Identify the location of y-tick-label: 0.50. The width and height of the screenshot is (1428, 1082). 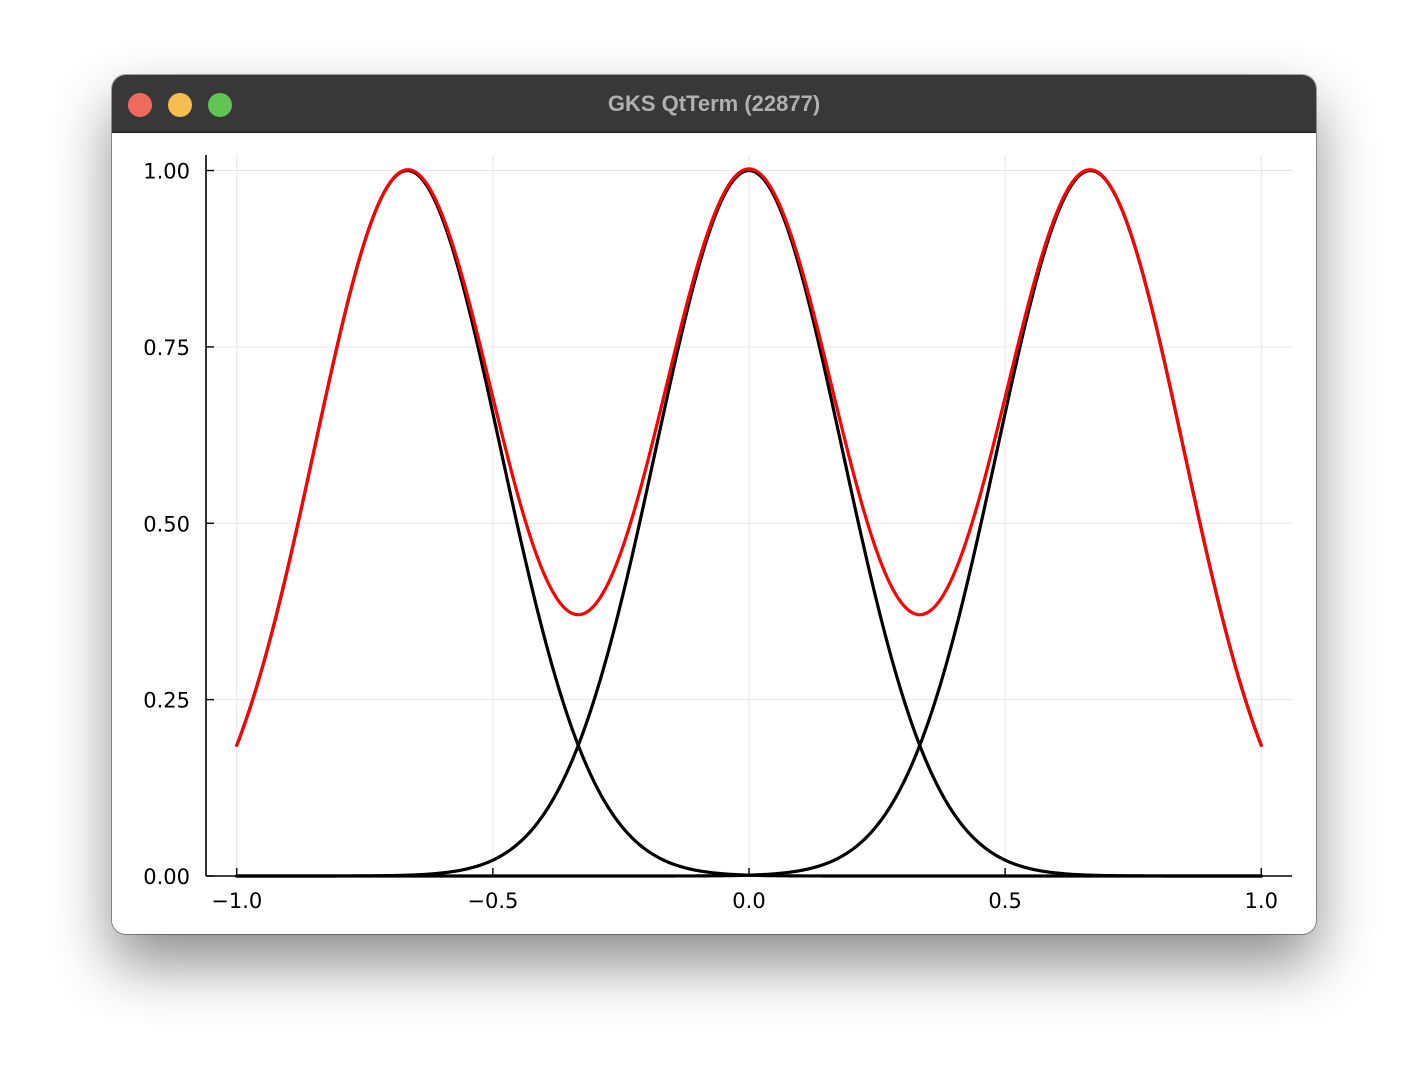
(166, 524).